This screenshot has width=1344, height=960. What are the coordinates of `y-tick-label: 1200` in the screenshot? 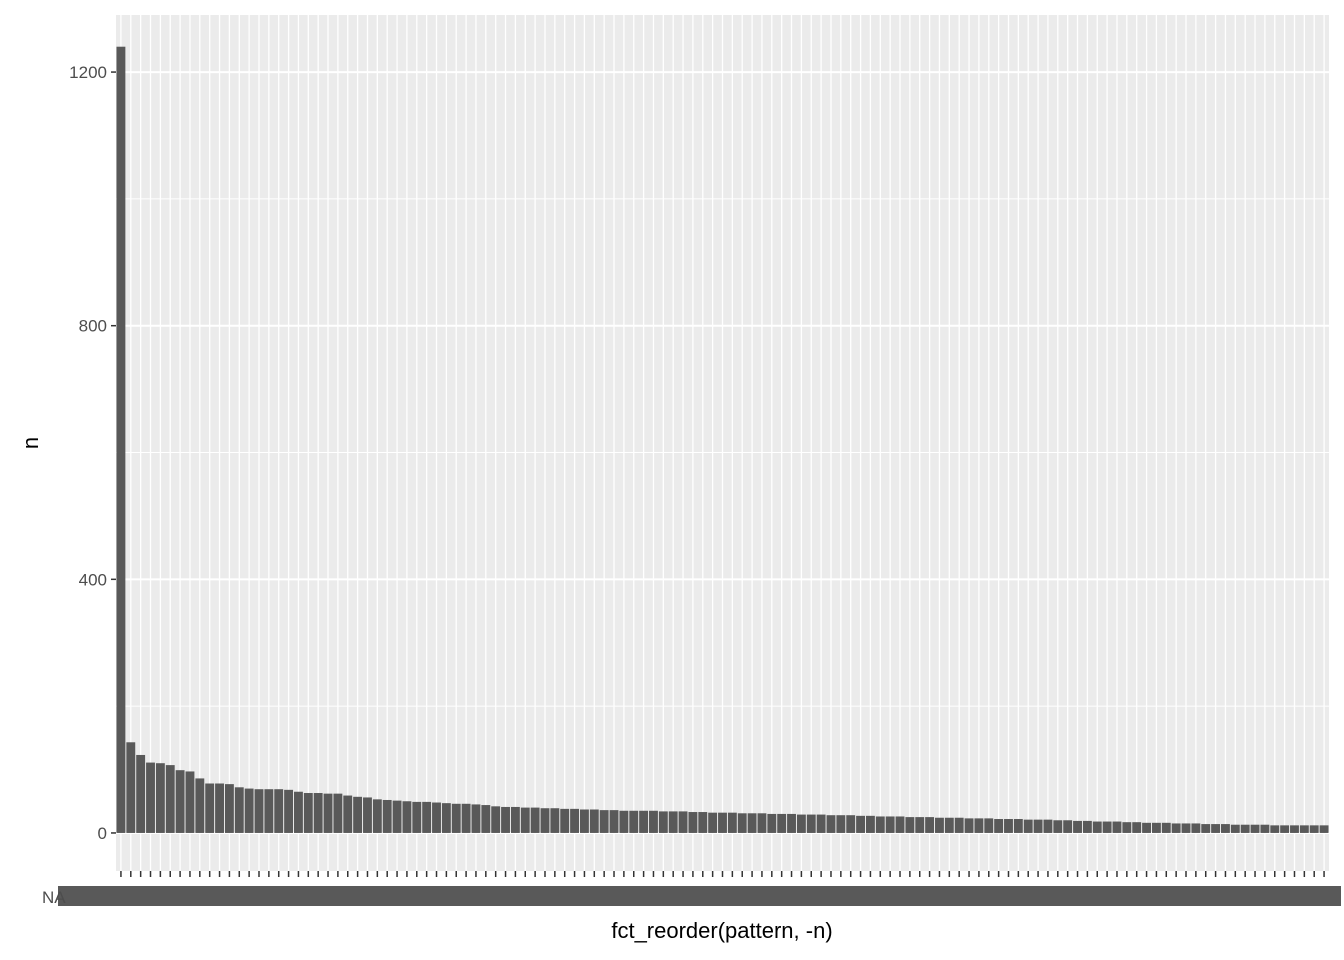 It's located at (88, 72).